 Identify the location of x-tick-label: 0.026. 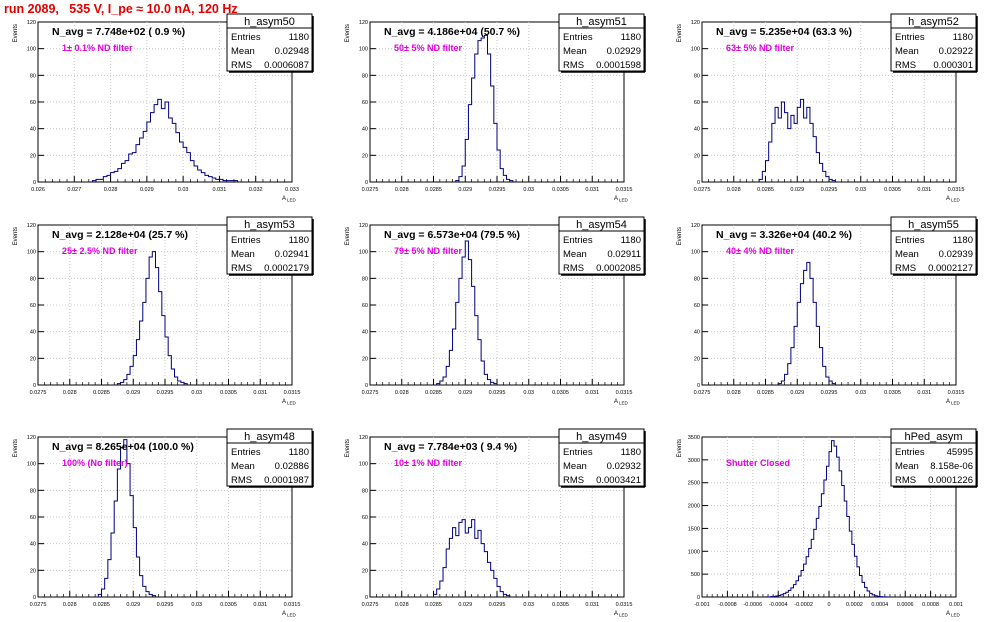
(38, 190).